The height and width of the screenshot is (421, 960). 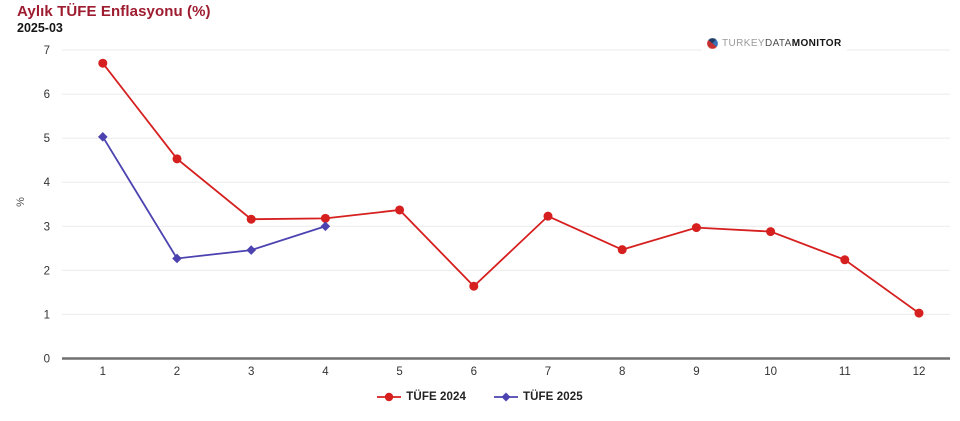 What do you see at coordinates (778, 43) in the screenshot?
I see `logo-text-data: DATA` at bounding box center [778, 43].